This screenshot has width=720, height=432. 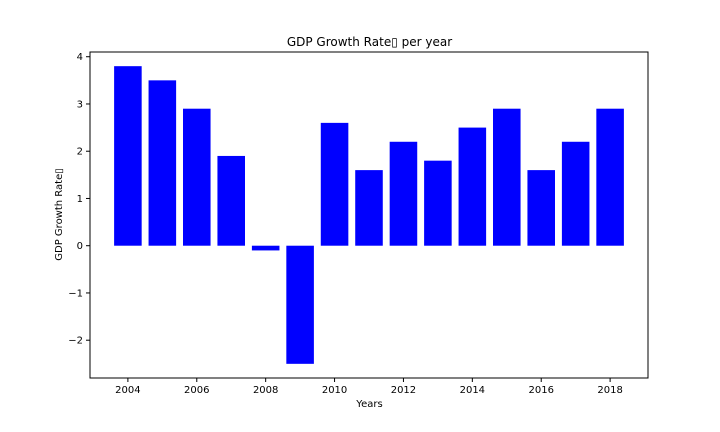 What do you see at coordinates (541, 208) in the screenshot?
I see `bar-2016` at bounding box center [541, 208].